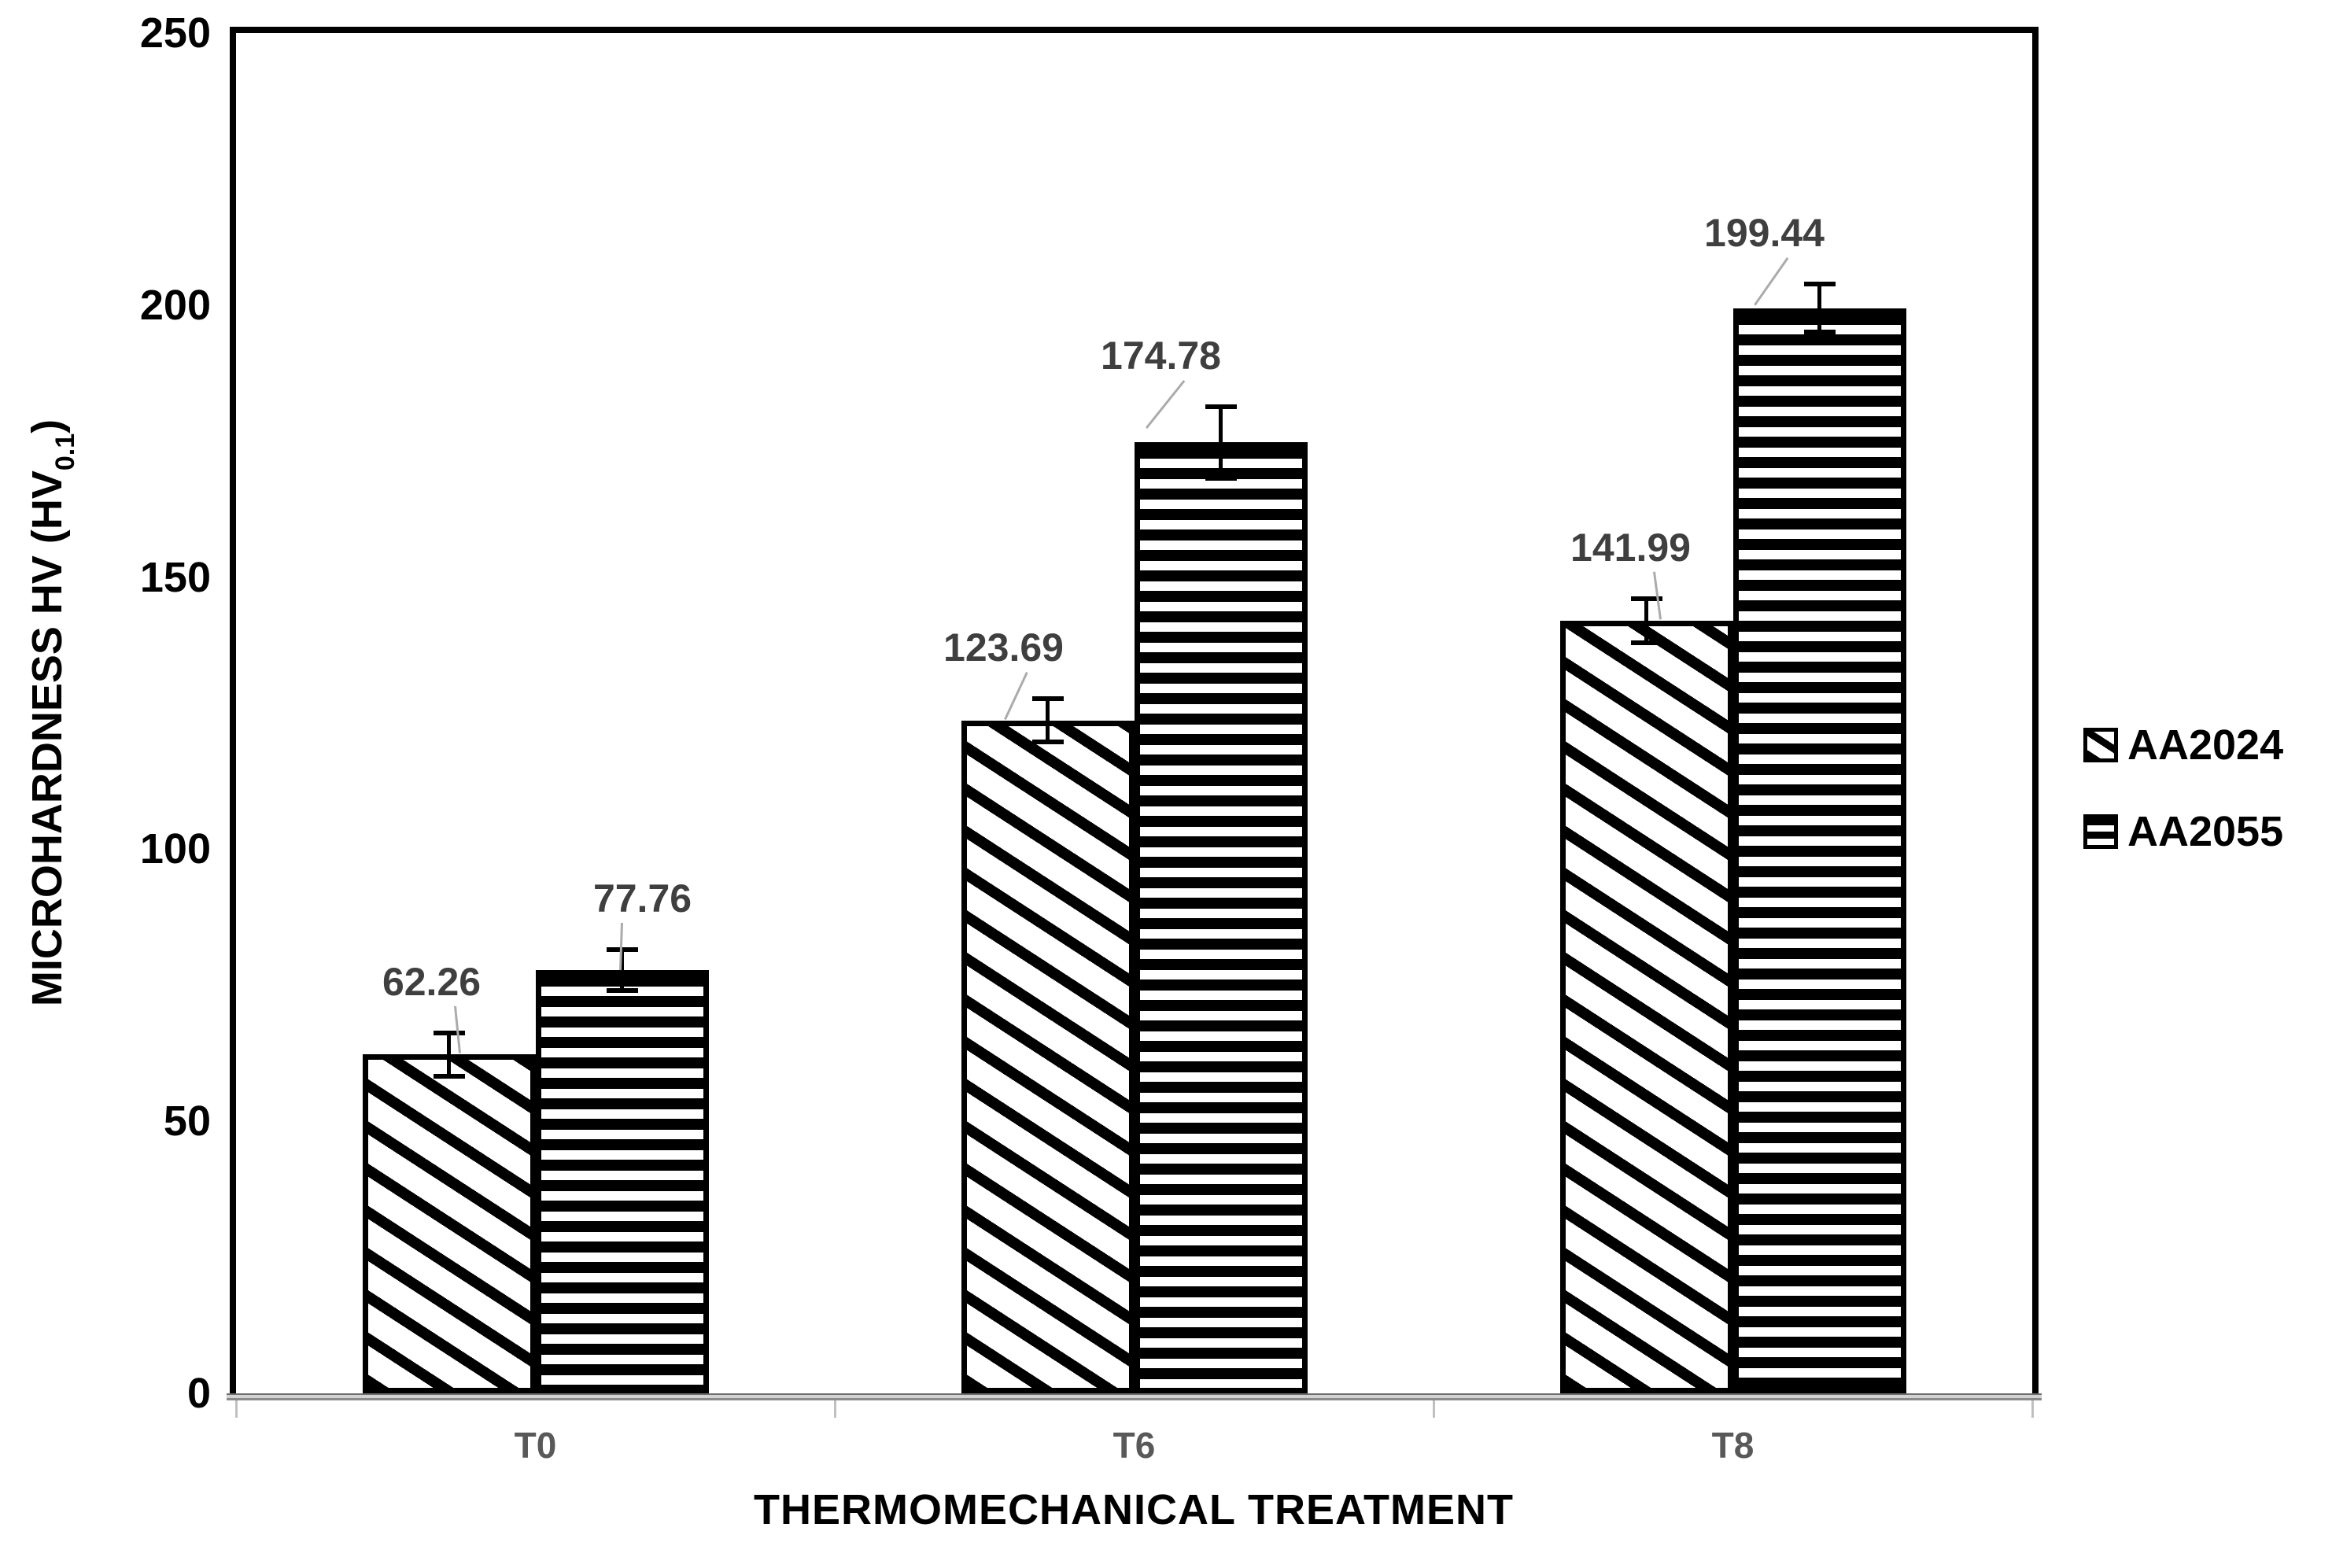 The width and height of the screenshot is (2332, 1568). What do you see at coordinates (1819, 850) in the screenshot?
I see `bar-AA2055-T8` at bounding box center [1819, 850].